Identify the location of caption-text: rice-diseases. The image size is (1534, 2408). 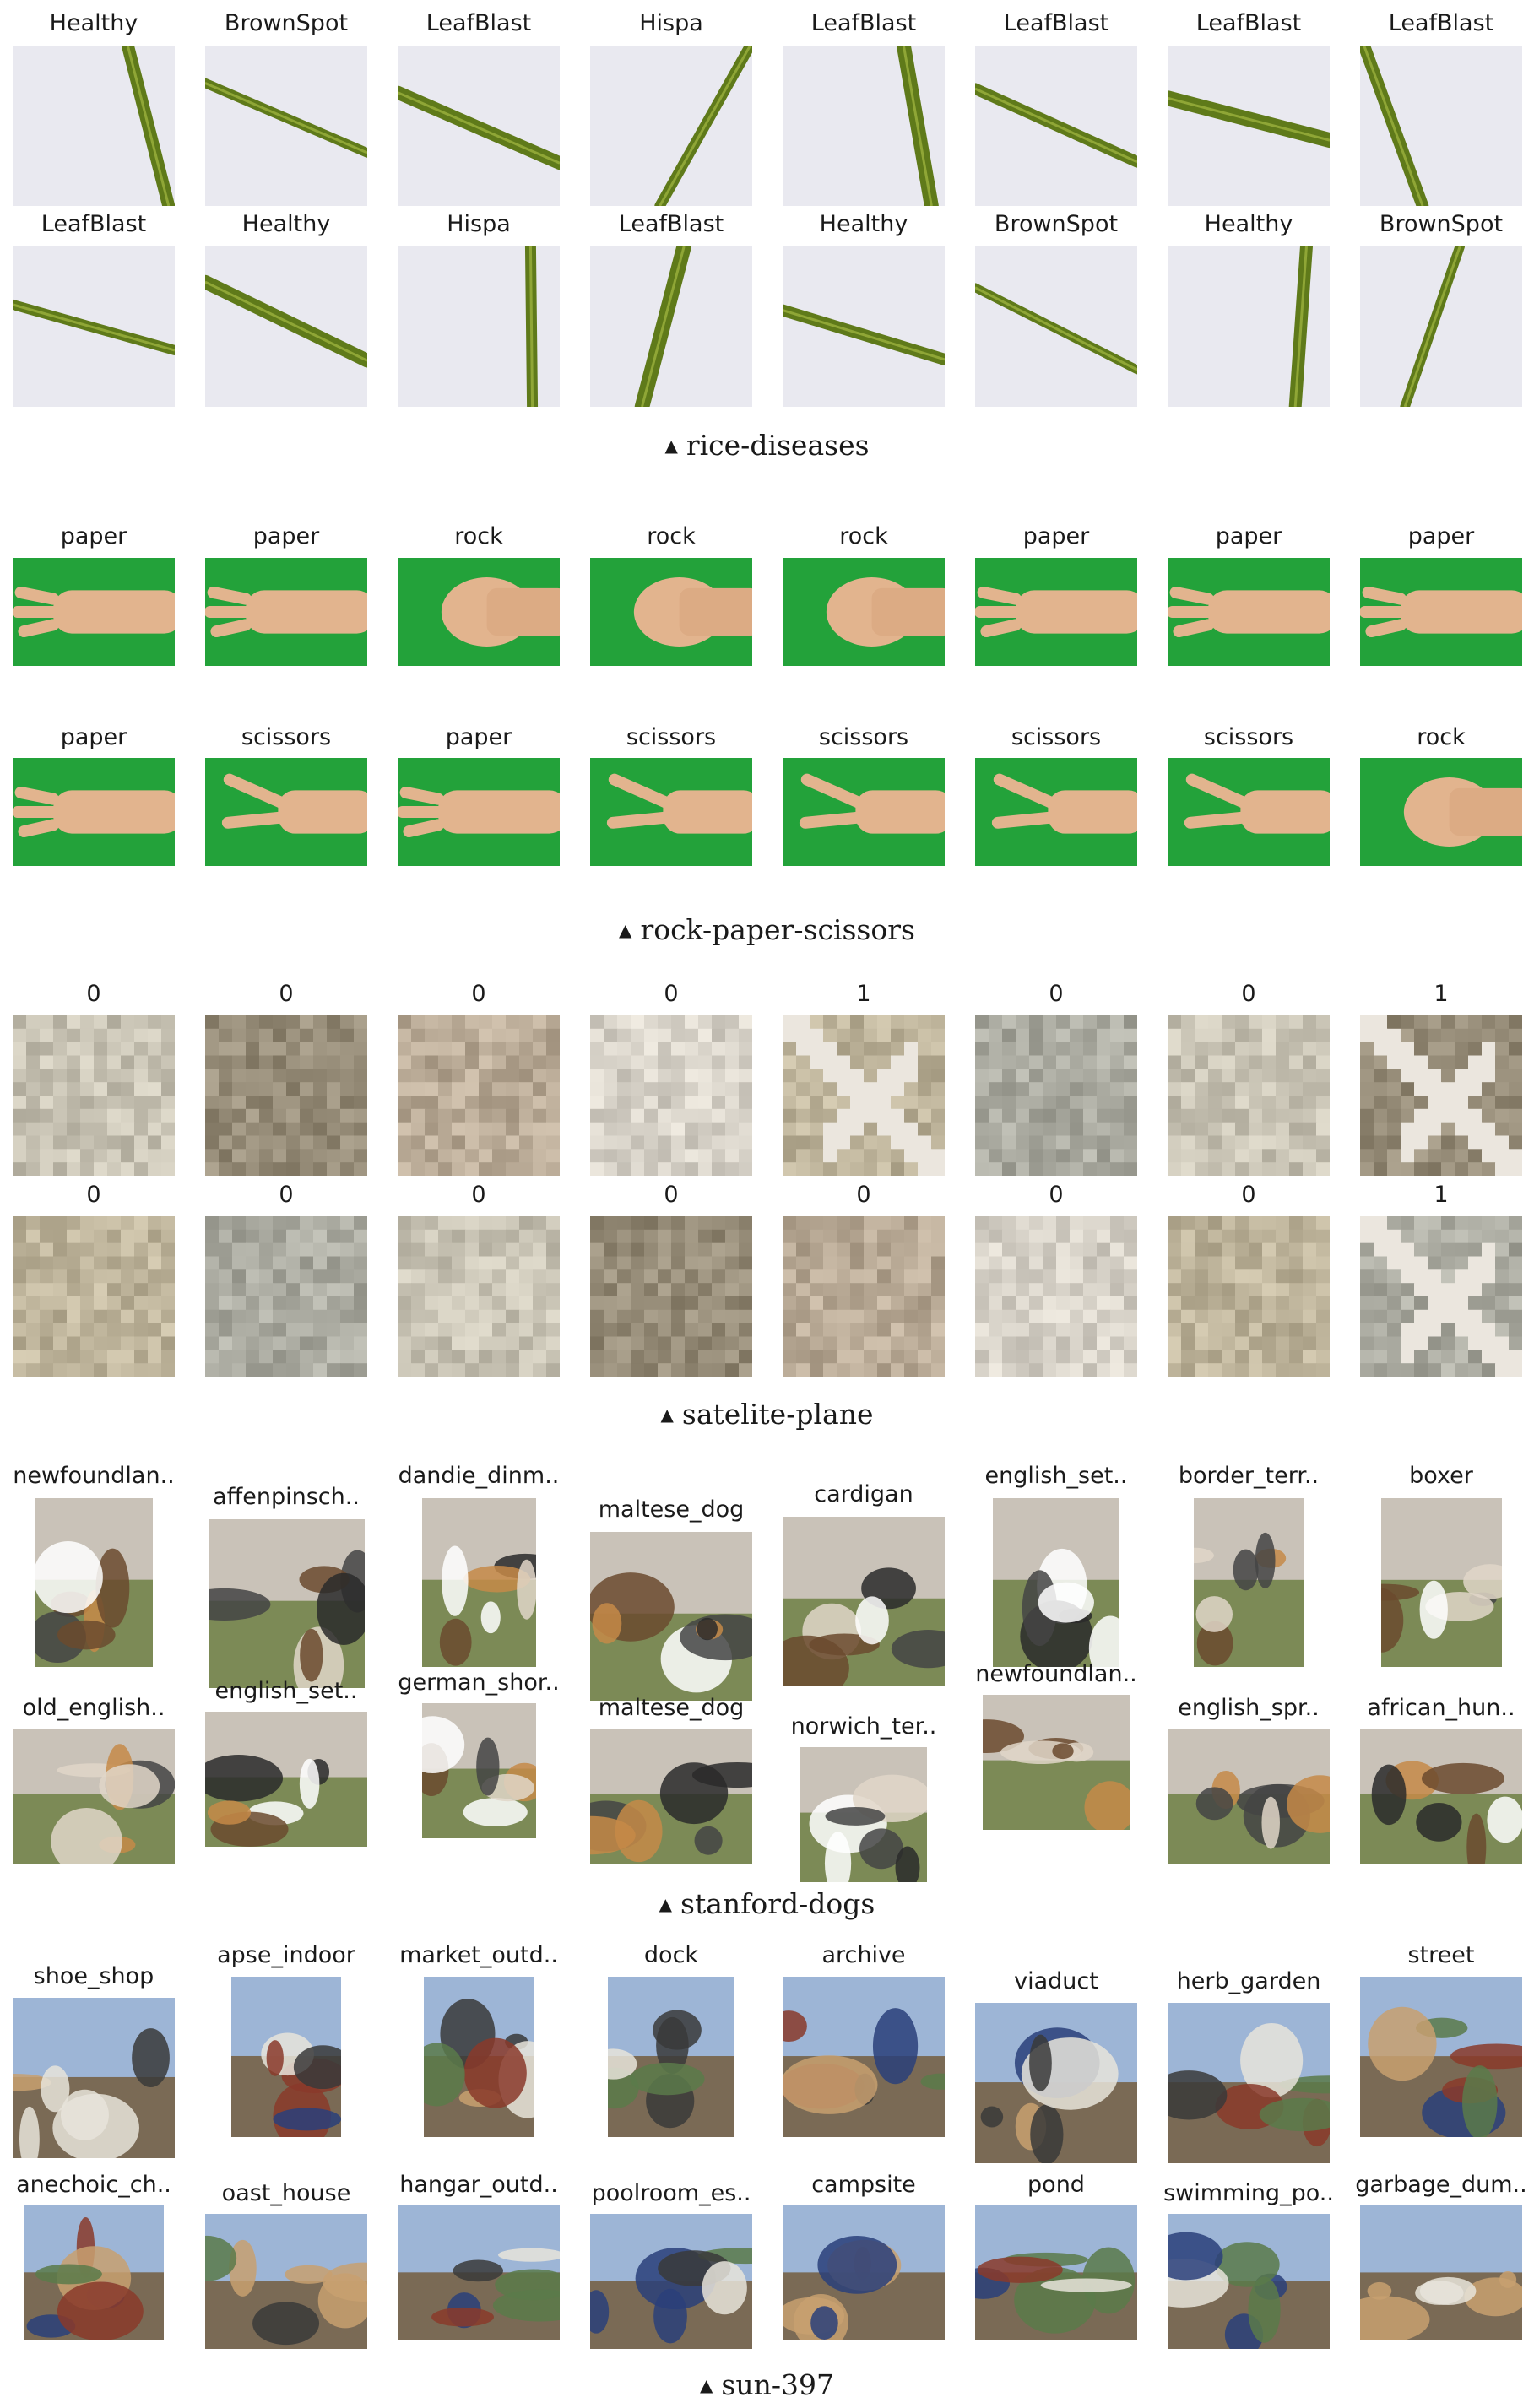
(778, 445).